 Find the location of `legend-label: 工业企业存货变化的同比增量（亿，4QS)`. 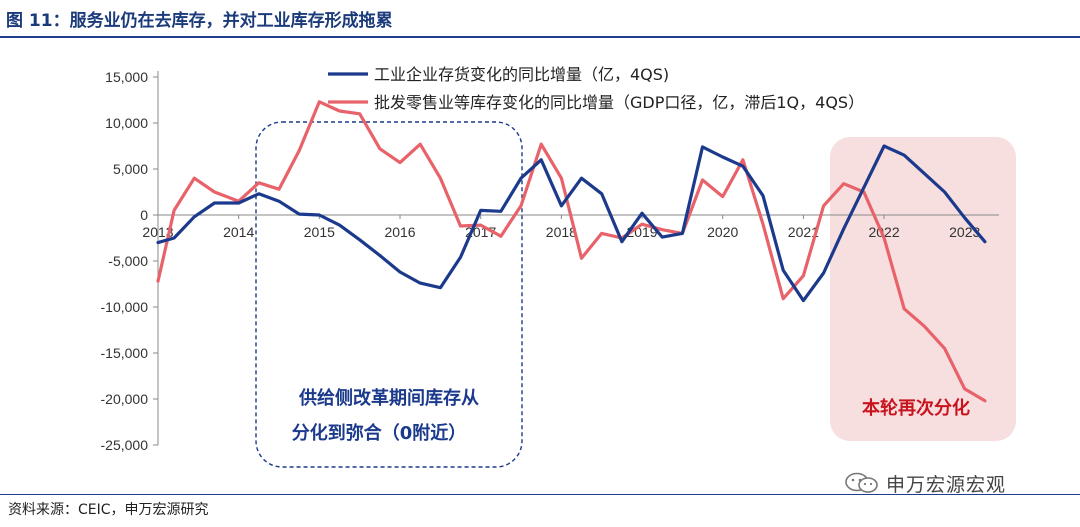

legend-label: 工业企业存货变化的同比增量（亿，4QS) is located at coordinates (521, 74).